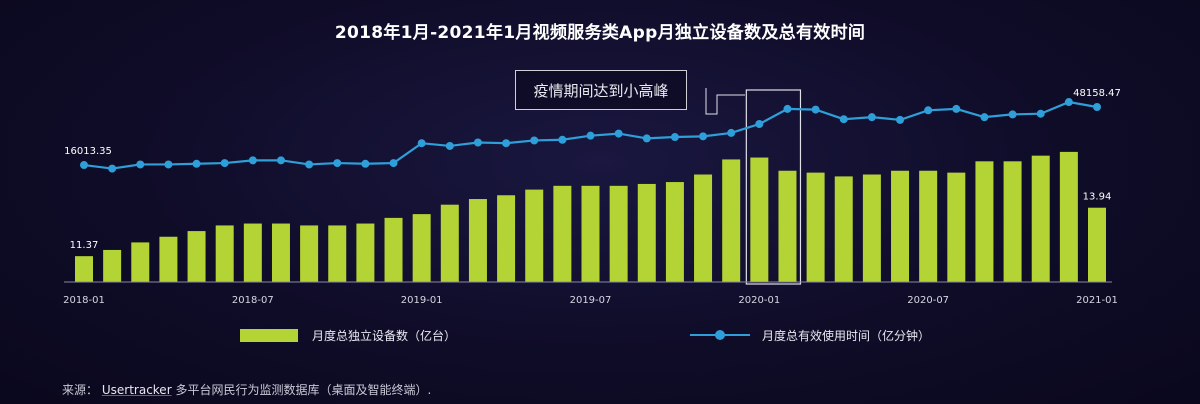 The image size is (1200, 404). I want to click on x-tick-label: 2019-01, so click(422, 300).